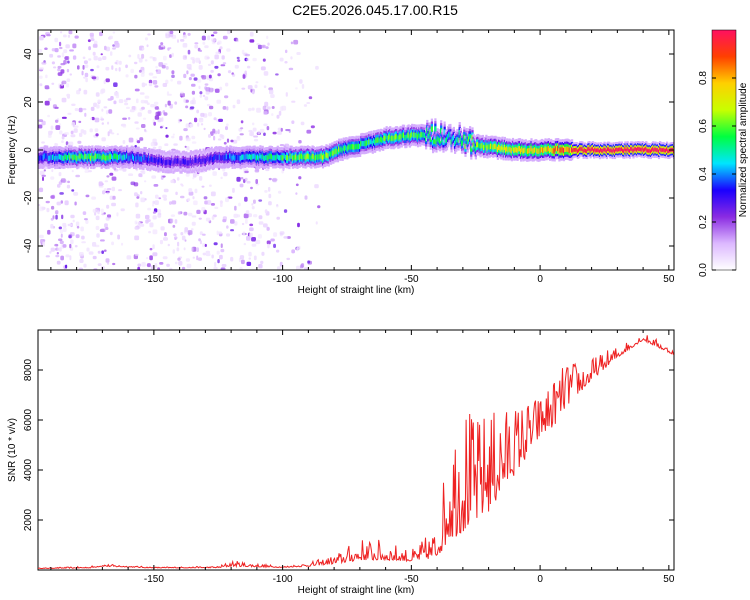 This screenshot has width=750, height=600. I want to click on spectrogram-x-label: Height of straight line (km), so click(356, 290).